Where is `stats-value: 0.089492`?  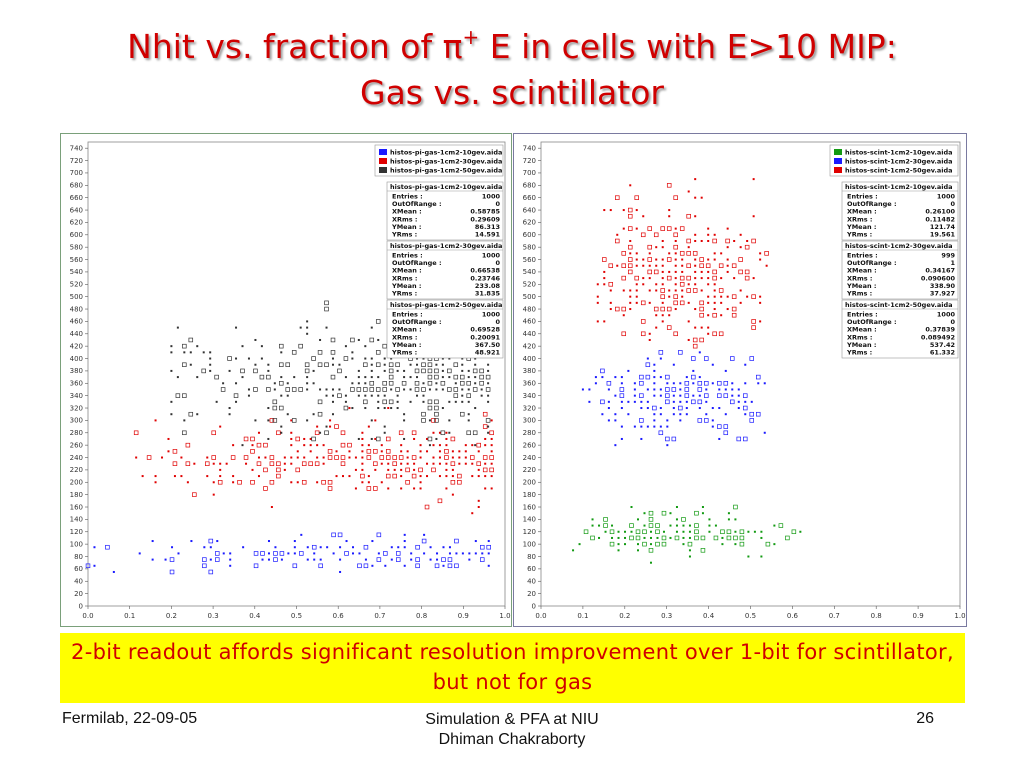 stats-value: 0.089492 is located at coordinates (938, 337).